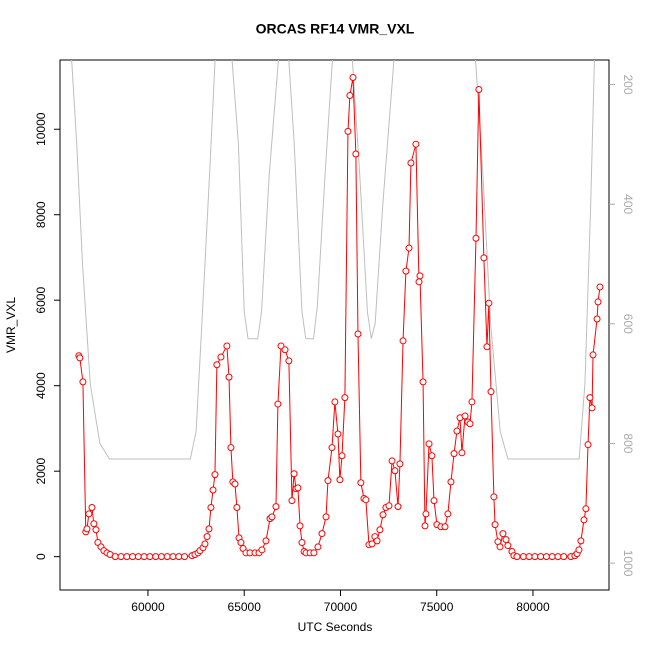  Describe the element at coordinates (628, 85) in the screenshot. I see `y2-tick-label: 200` at that location.